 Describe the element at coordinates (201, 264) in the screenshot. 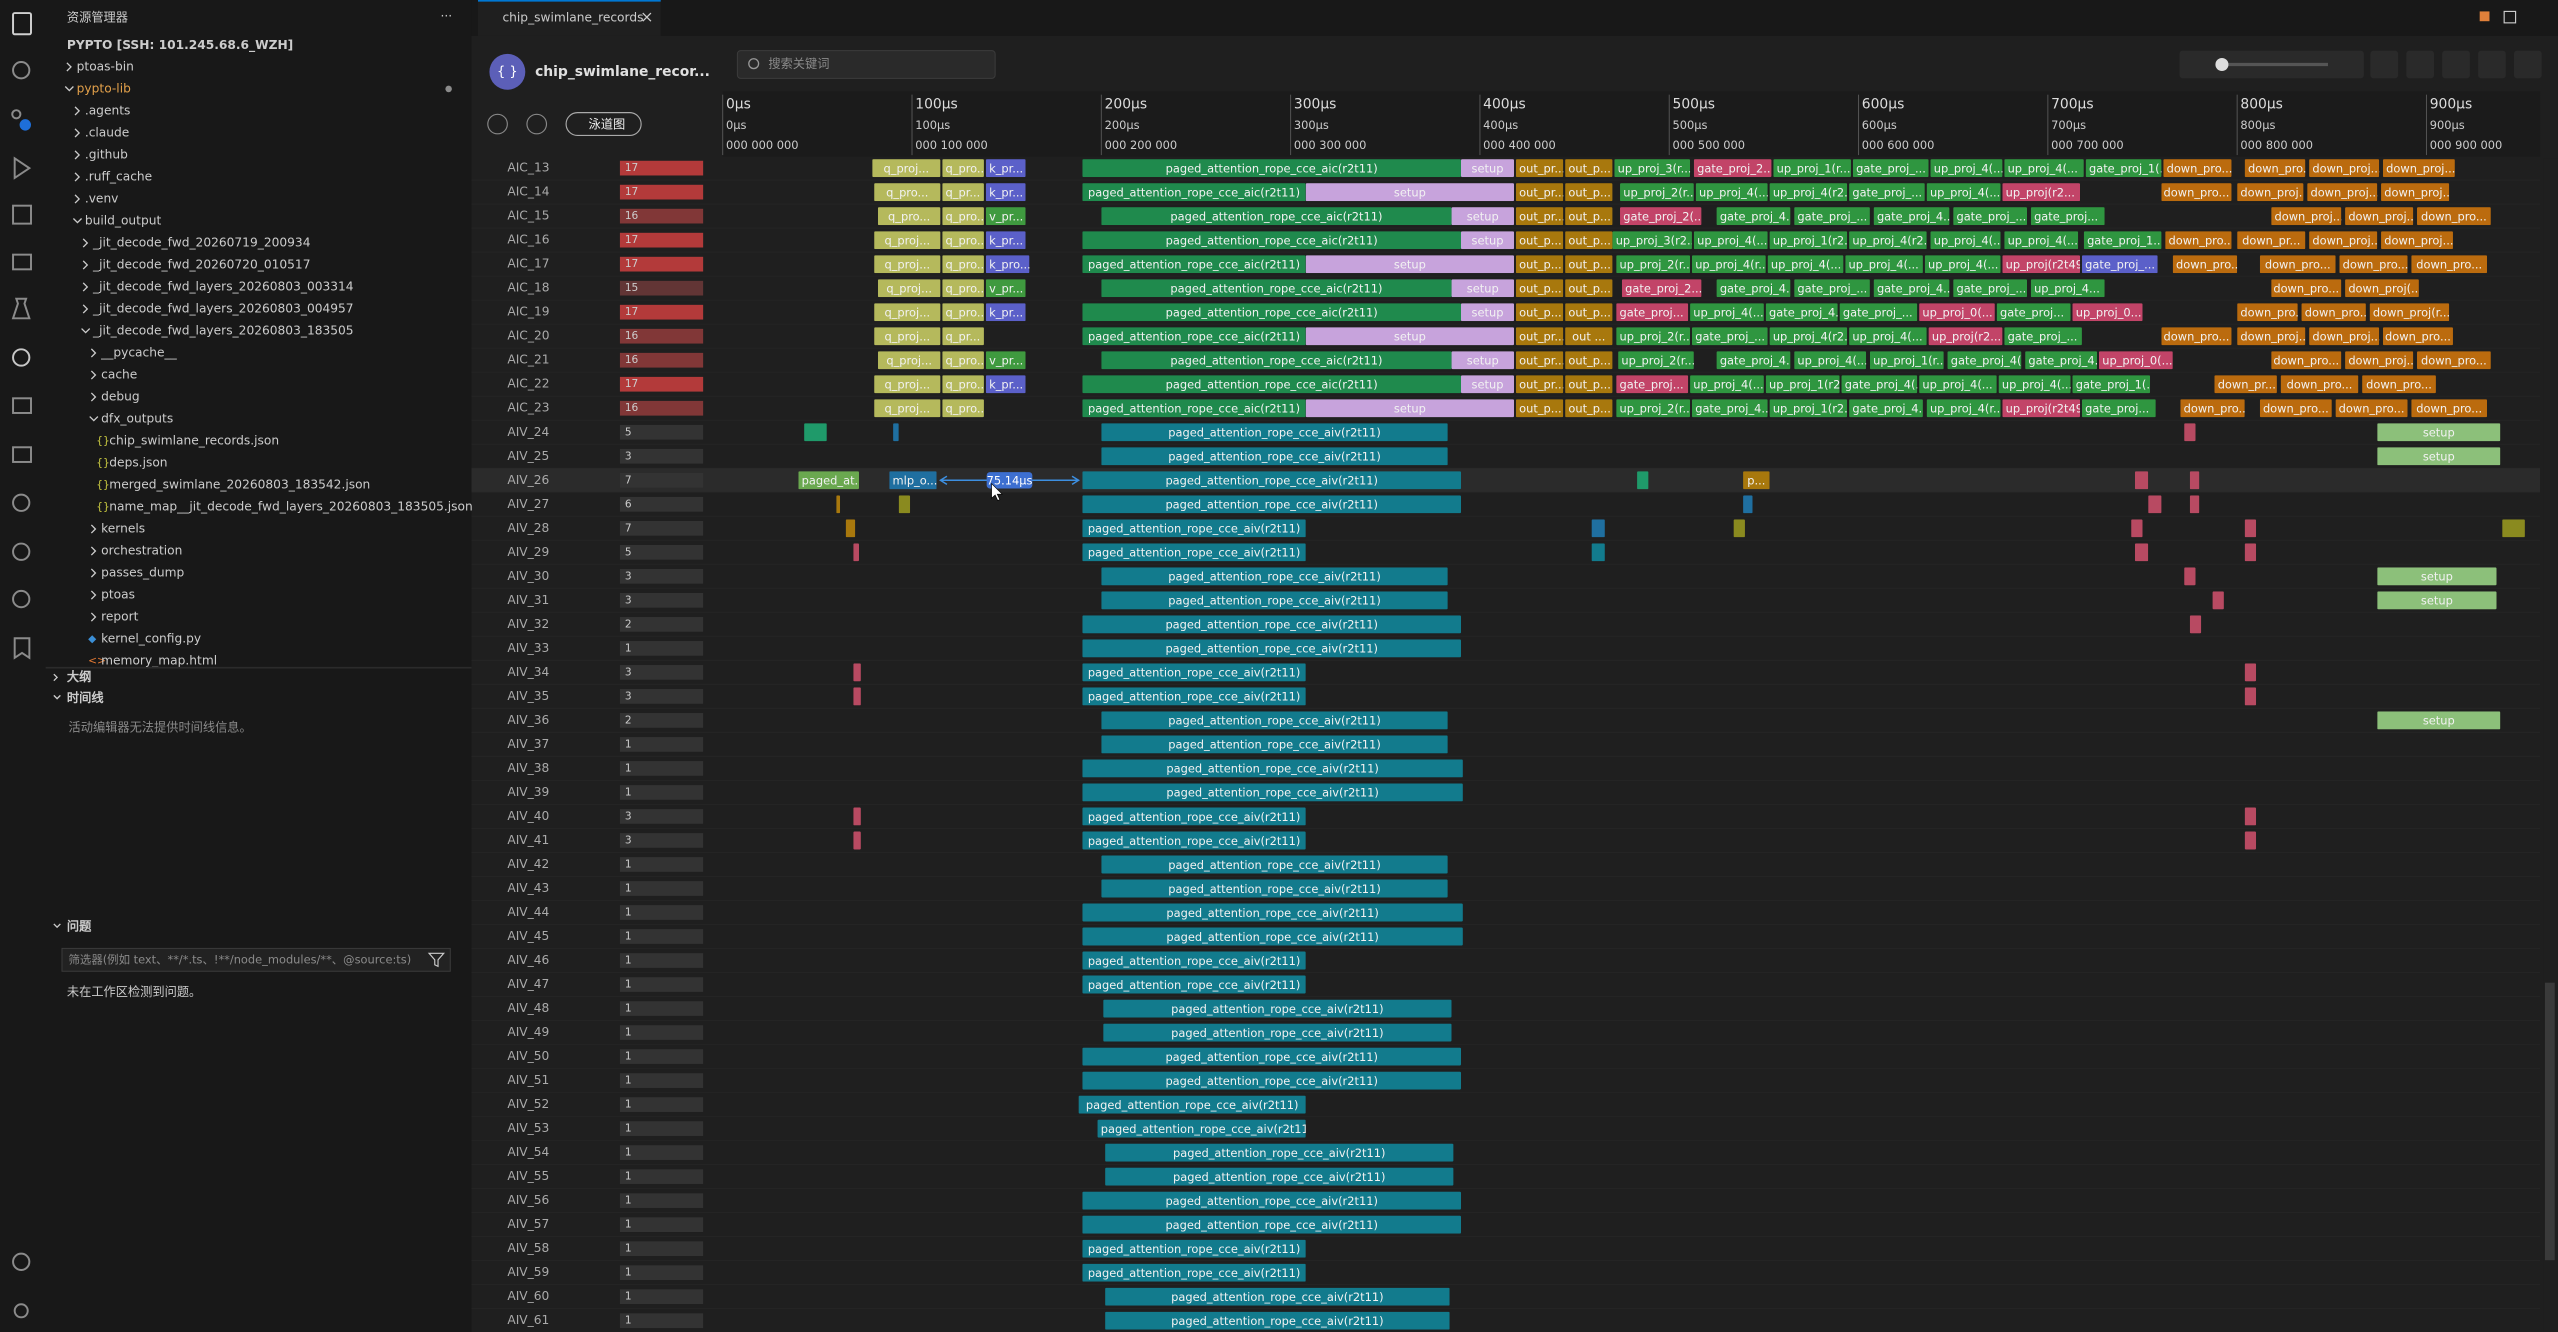

I see `tree-label: _jit_decode_fwd_20260720_010517` at that location.